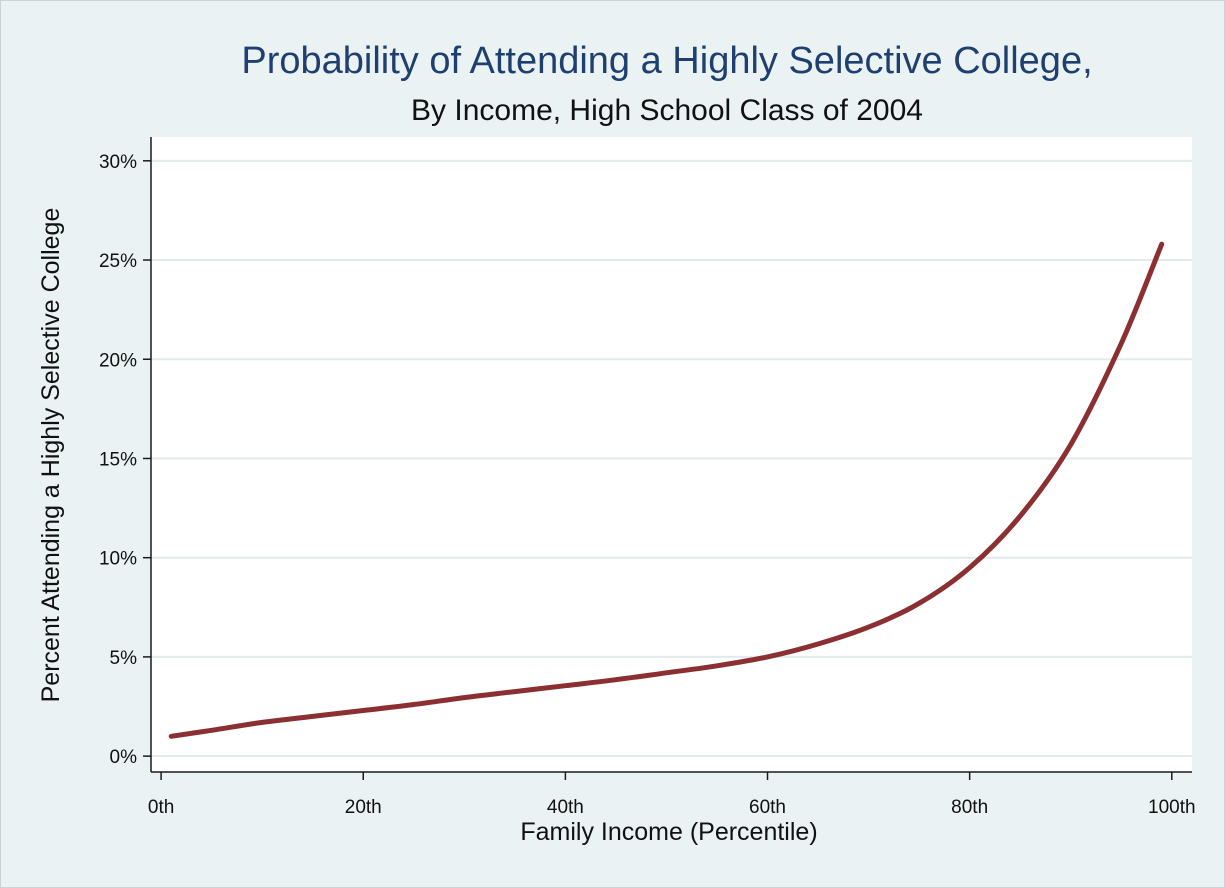  Describe the element at coordinates (565, 807) in the screenshot. I see `x-tick-label: 40th` at that location.